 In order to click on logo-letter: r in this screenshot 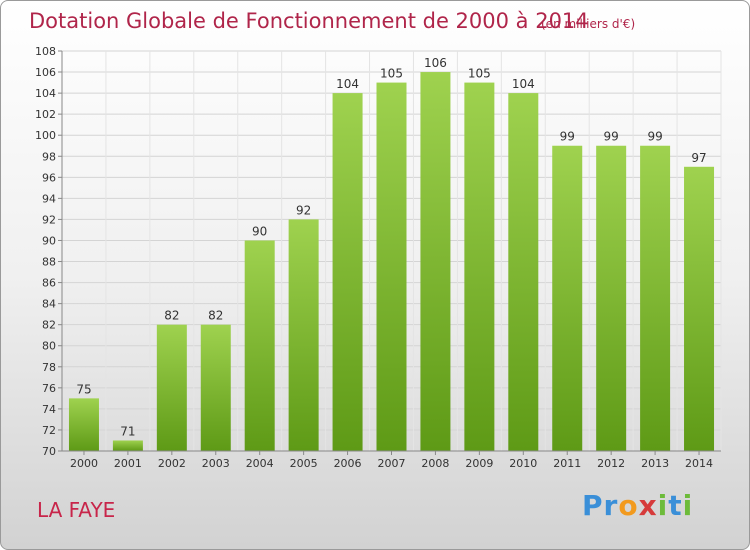, I will do `click(611, 505)`.